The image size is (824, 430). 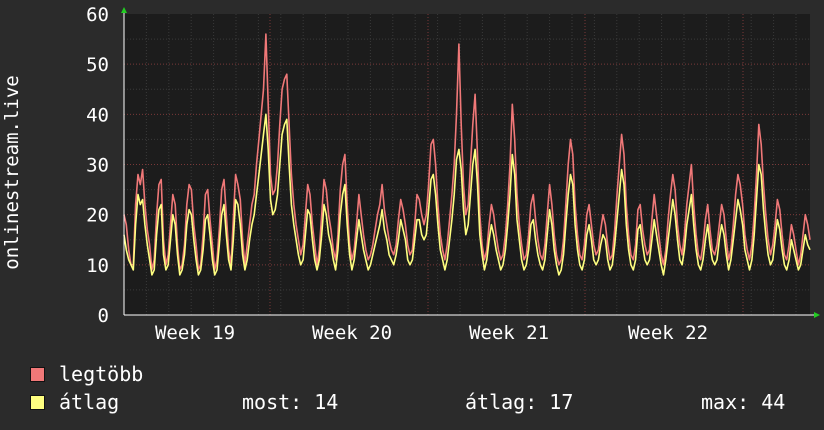 I want to click on legend-item-legtobb: legtöbb, so click(x=86, y=374).